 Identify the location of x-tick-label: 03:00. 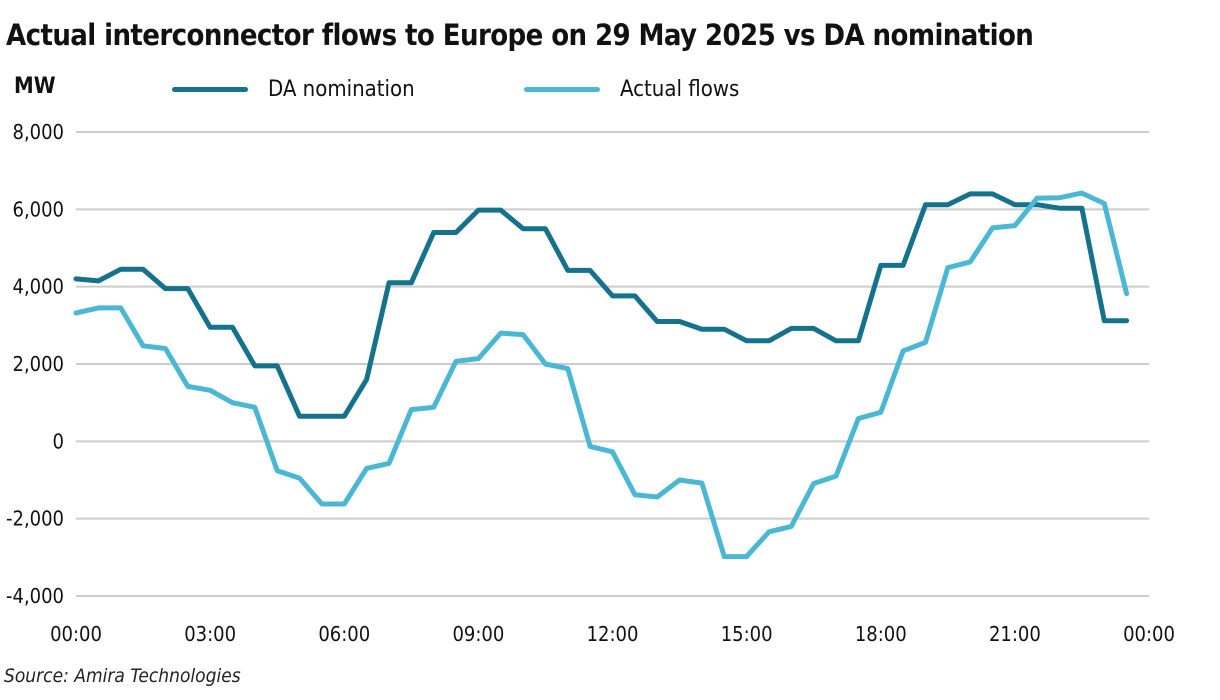
(210, 634).